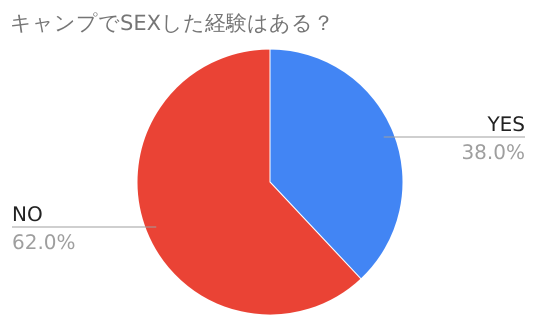 This screenshot has height=322, width=540. I want to click on slice-label: NO, so click(27, 214).